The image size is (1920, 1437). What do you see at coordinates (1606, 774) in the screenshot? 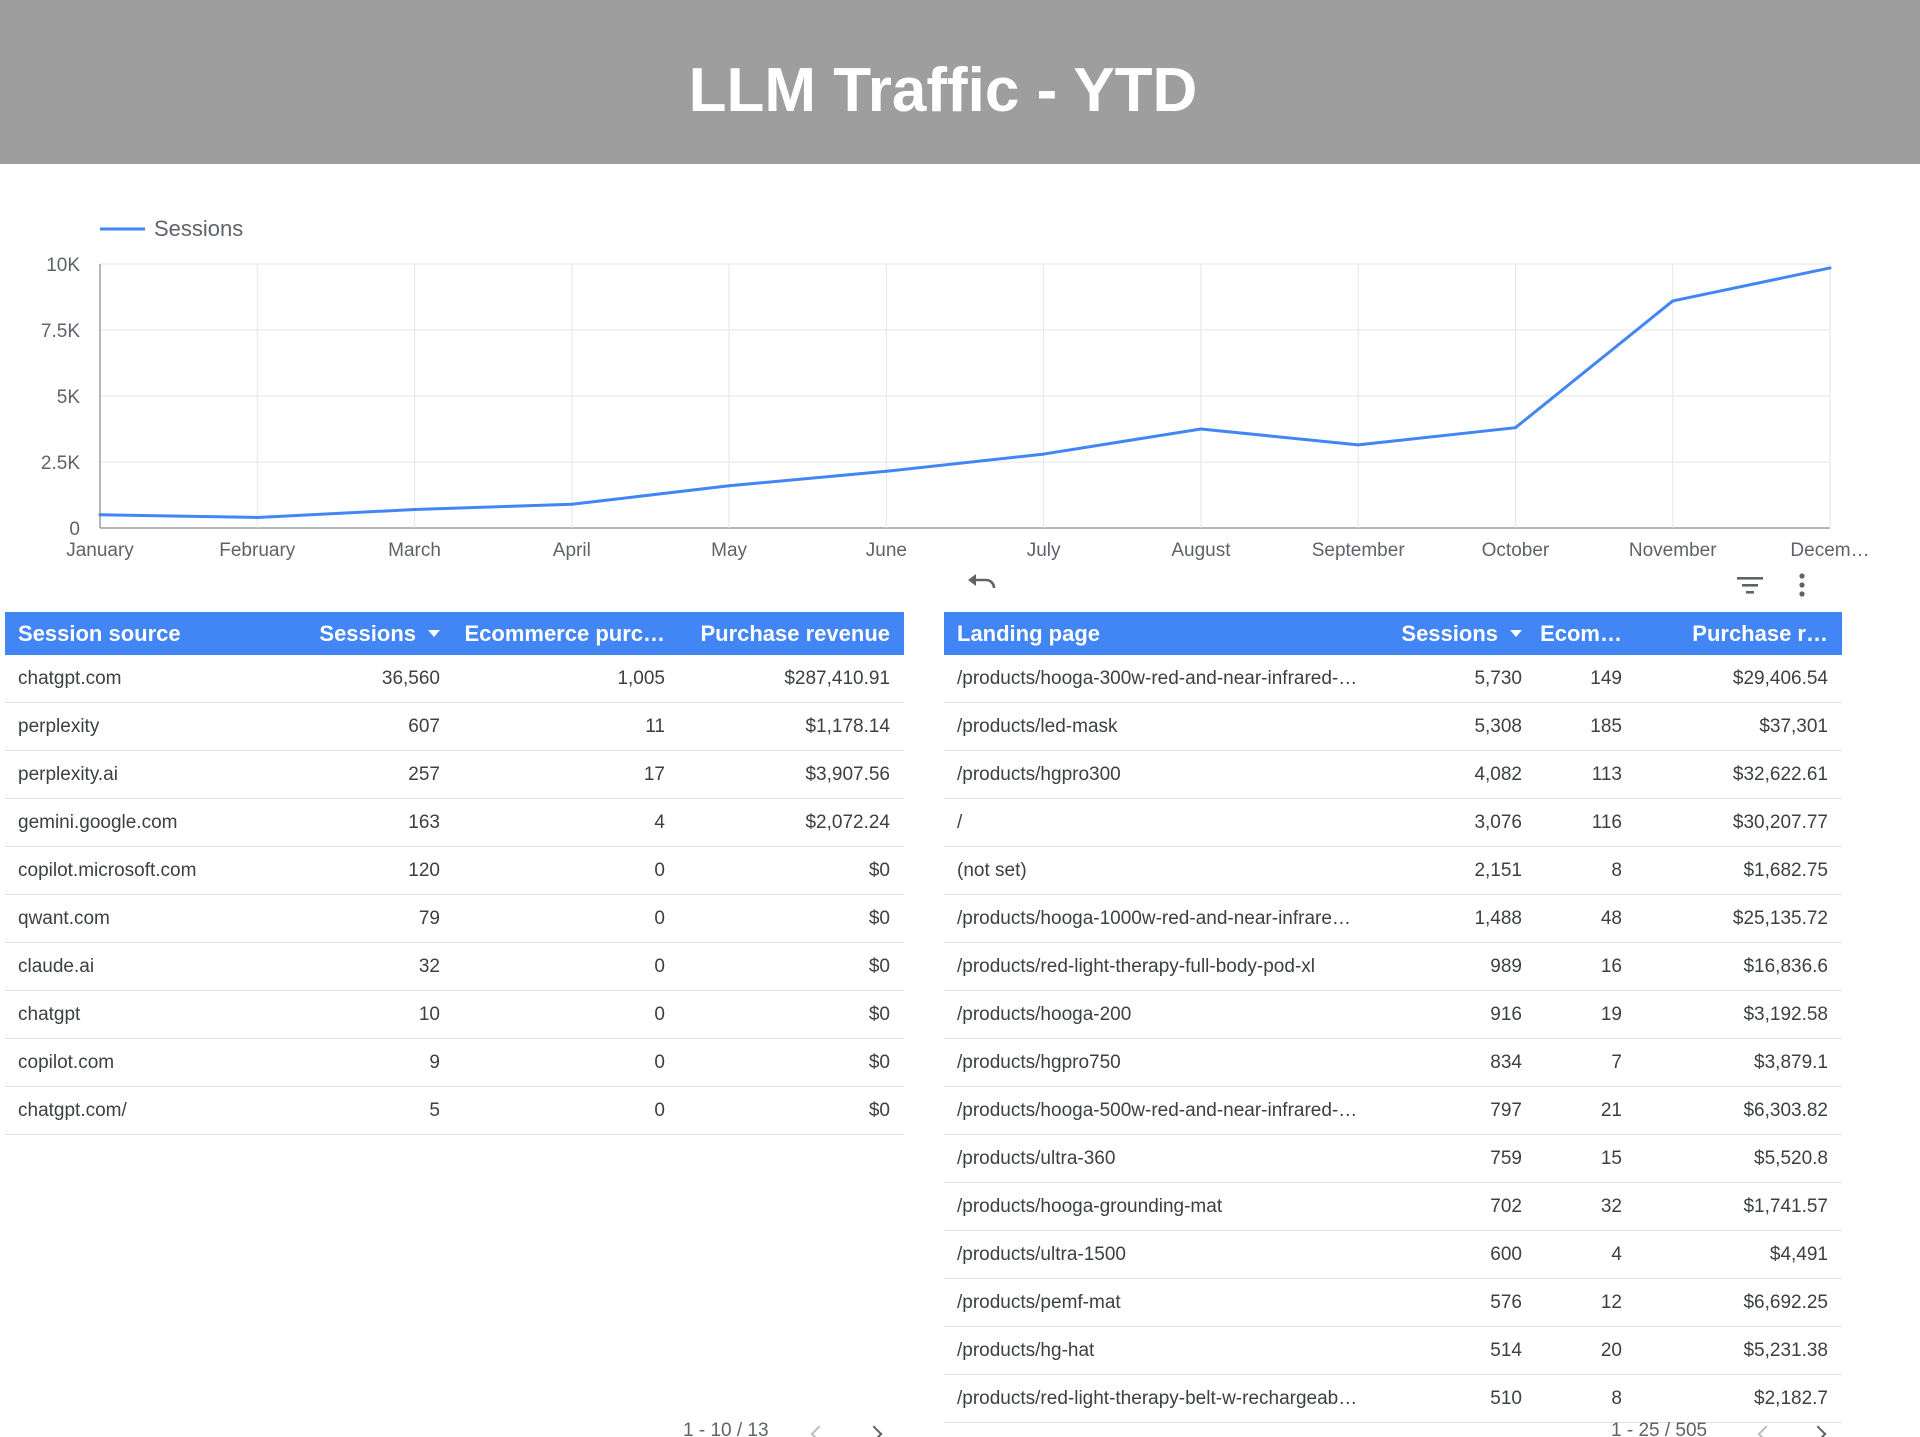
I see `cell-ecommerce-purchases: 113` at bounding box center [1606, 774].